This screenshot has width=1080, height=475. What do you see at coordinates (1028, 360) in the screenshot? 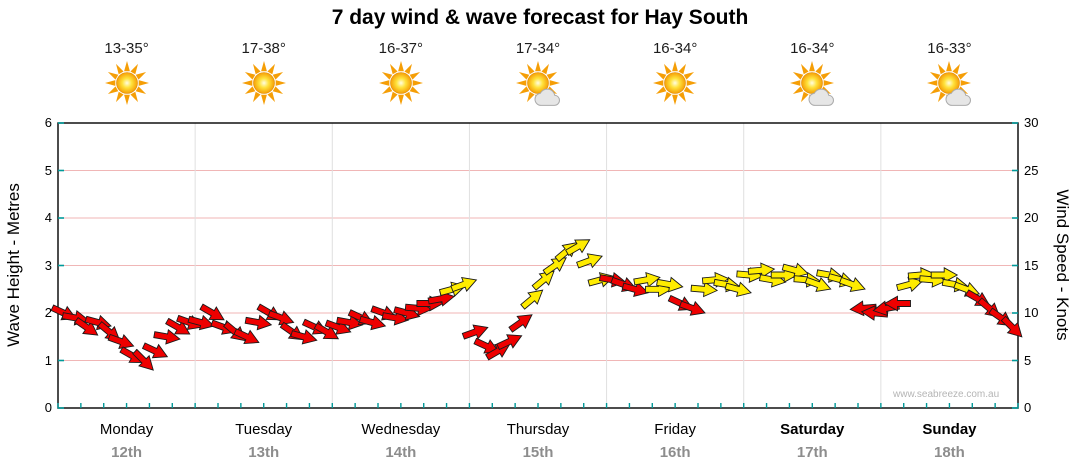
I see `right-axis-tick-label: 5` at bounding box center [1028, 360].